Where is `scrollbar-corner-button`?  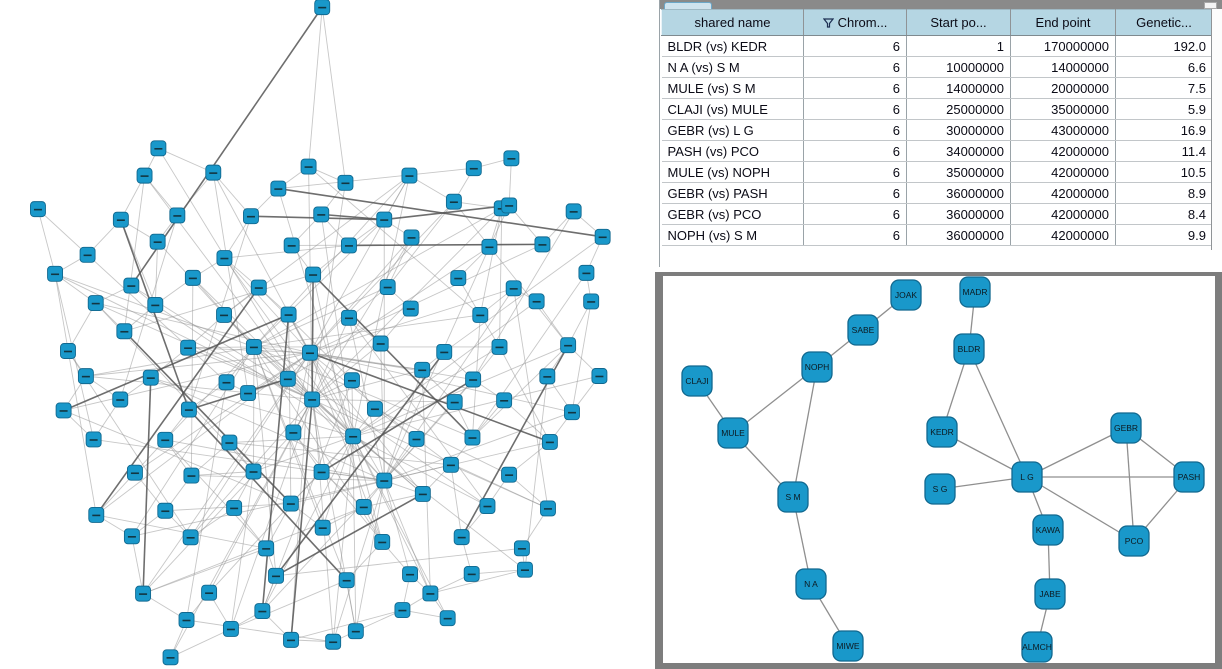 scrollbar-corner-button is located at coordinates (1210, 5).